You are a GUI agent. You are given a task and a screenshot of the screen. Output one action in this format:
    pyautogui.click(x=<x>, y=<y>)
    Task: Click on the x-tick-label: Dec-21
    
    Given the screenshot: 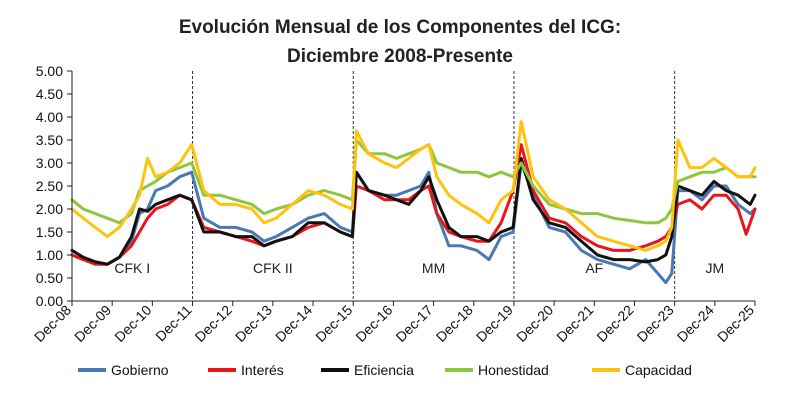 What is the action you would take?
    pyautogui.click(x=574, y=323)
    